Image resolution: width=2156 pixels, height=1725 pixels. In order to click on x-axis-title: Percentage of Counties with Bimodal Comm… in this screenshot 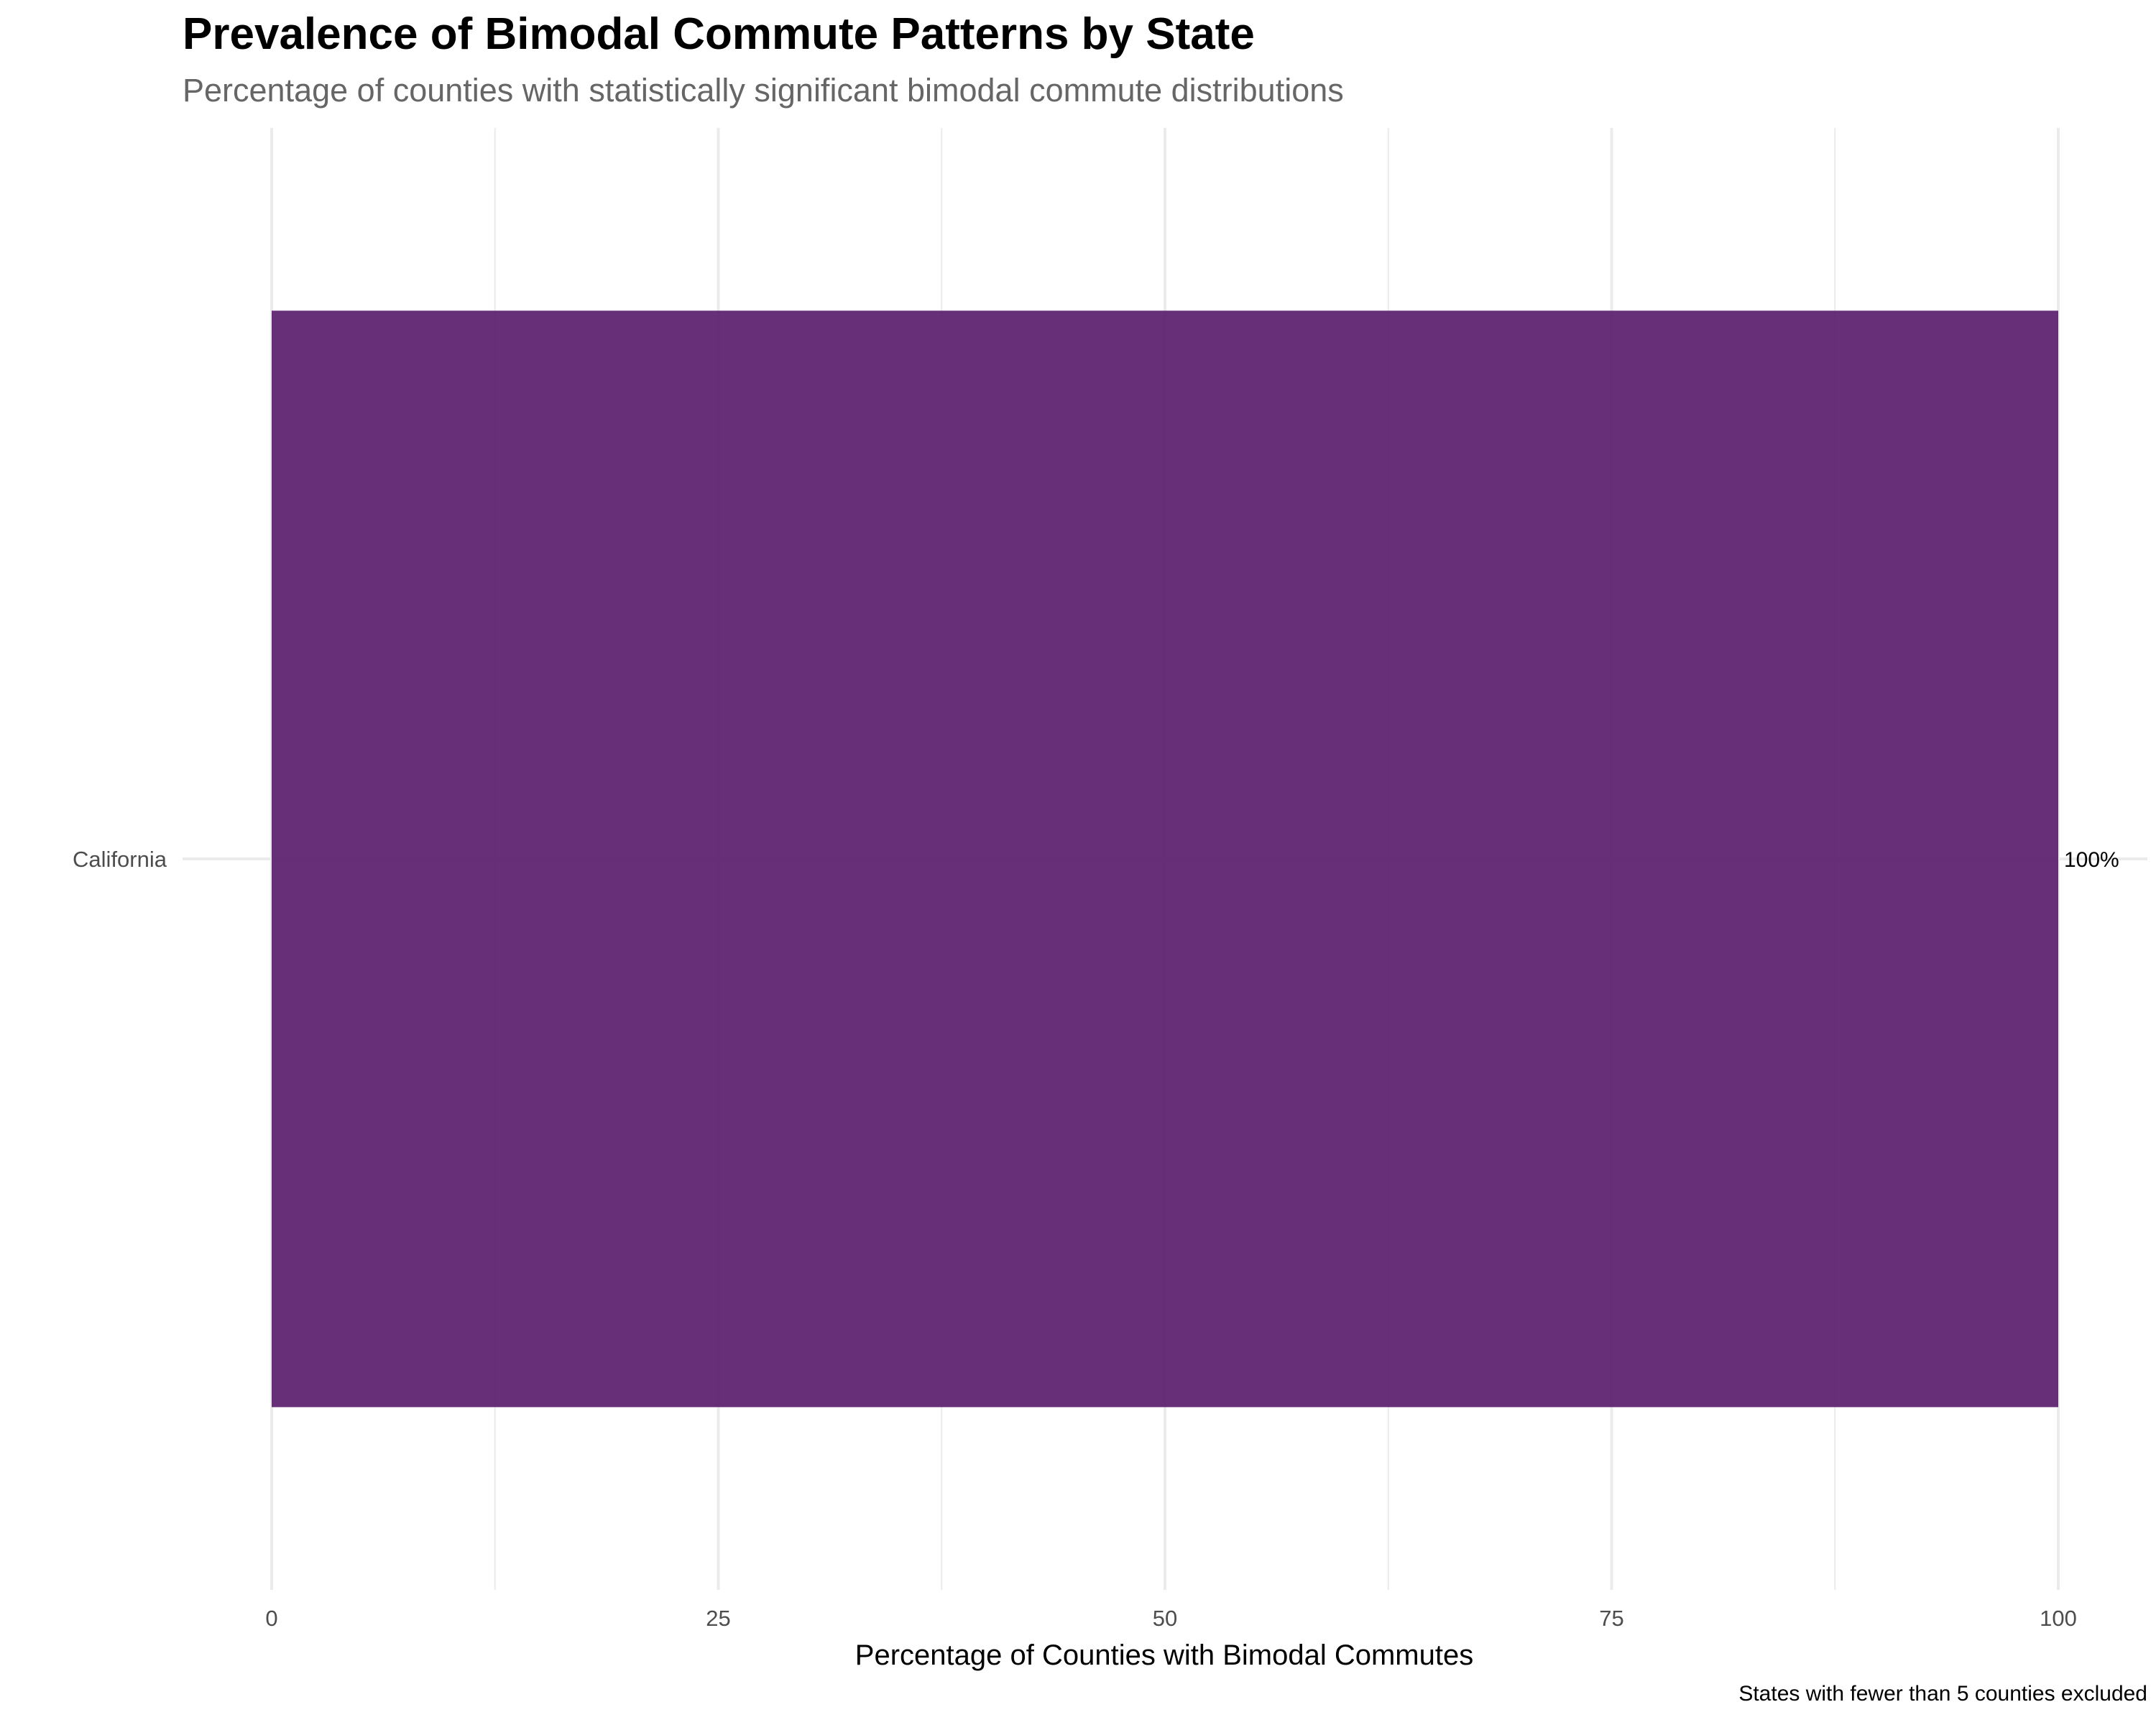, I will do `click(1164, 1655)`.